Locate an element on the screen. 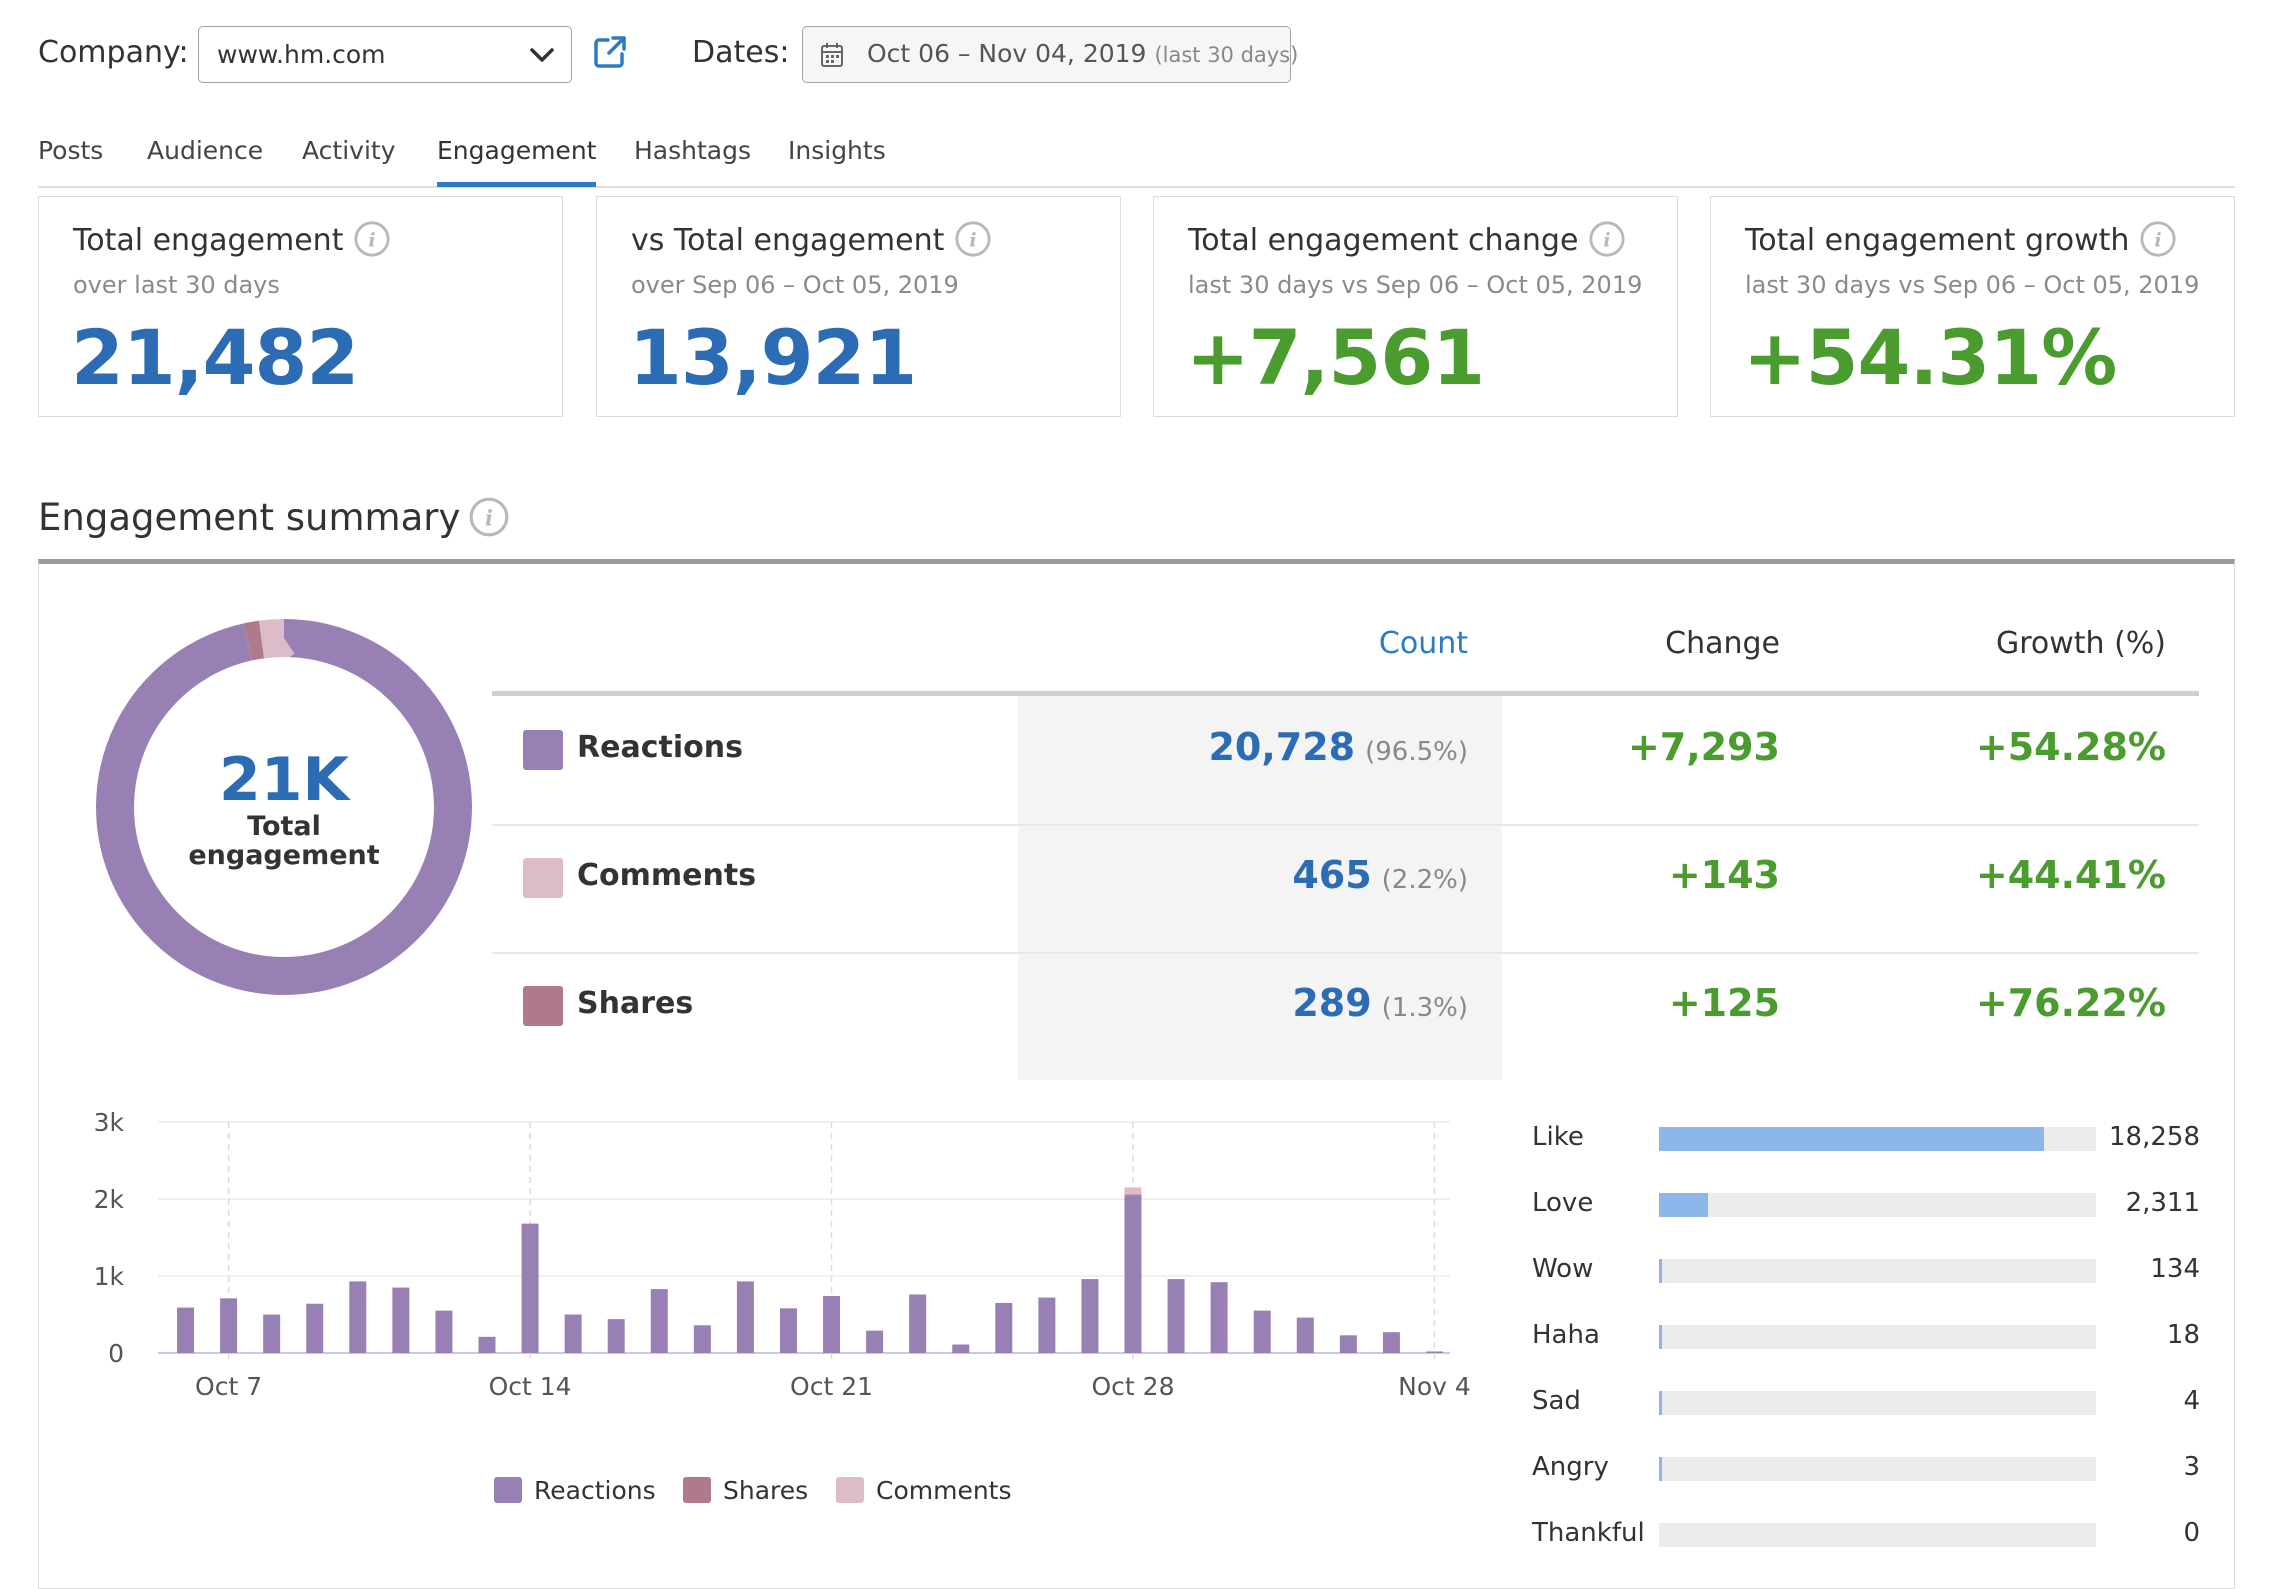  column-header-change: Change is located at coordinates (1722, 643).